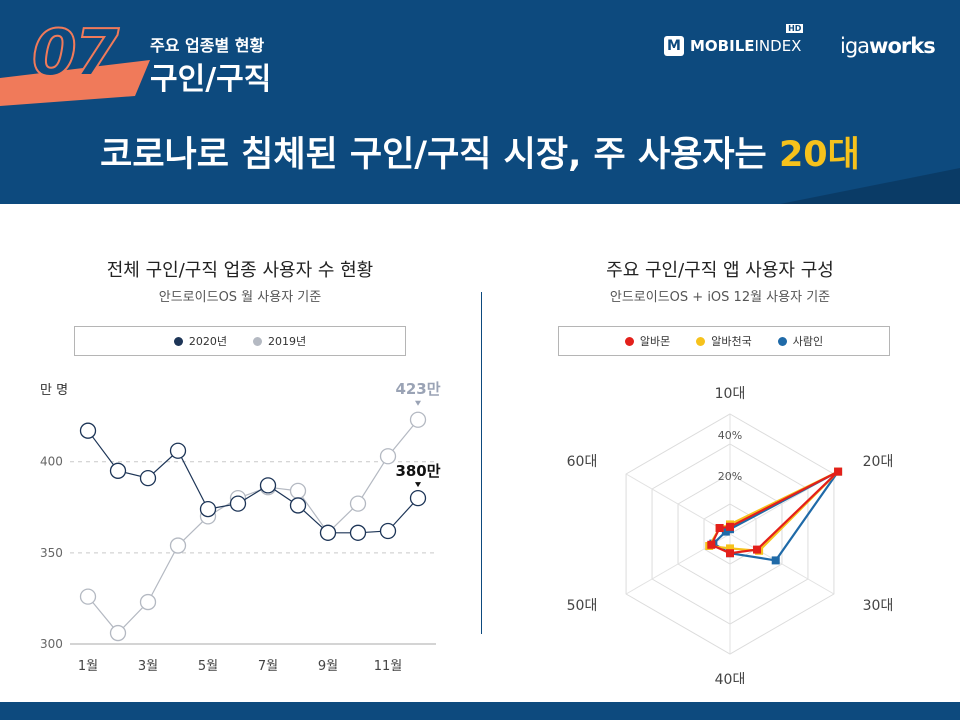 Image resolution: width=960 pixels, height=720 pixels. I want to click on radar-ring-label-40: 40%, so click(730, 435).